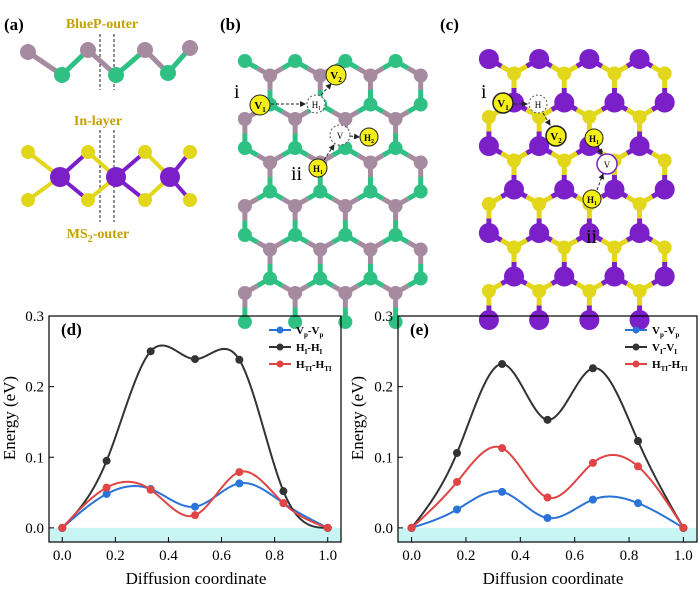 This screenshot has height=597, width=700. I want to click on bluep-atoms, so click(109, 61).